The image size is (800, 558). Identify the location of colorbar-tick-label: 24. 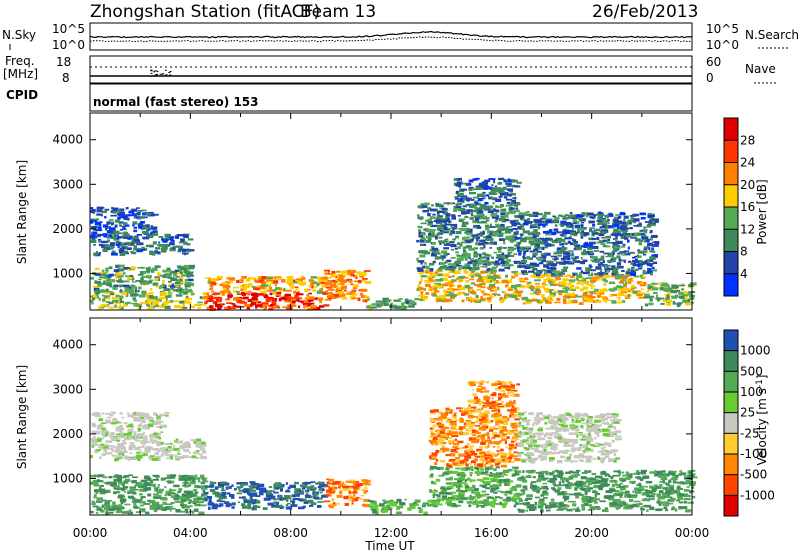
(747, 163).